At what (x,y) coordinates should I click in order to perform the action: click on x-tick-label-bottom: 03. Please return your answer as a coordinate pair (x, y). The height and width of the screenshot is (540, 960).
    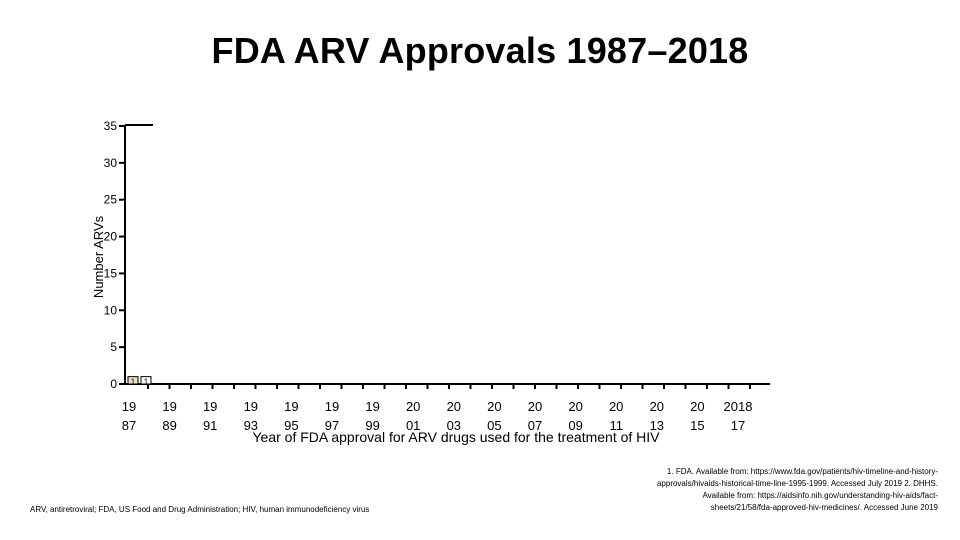
    Looking at the image, I should click on (454, 425).